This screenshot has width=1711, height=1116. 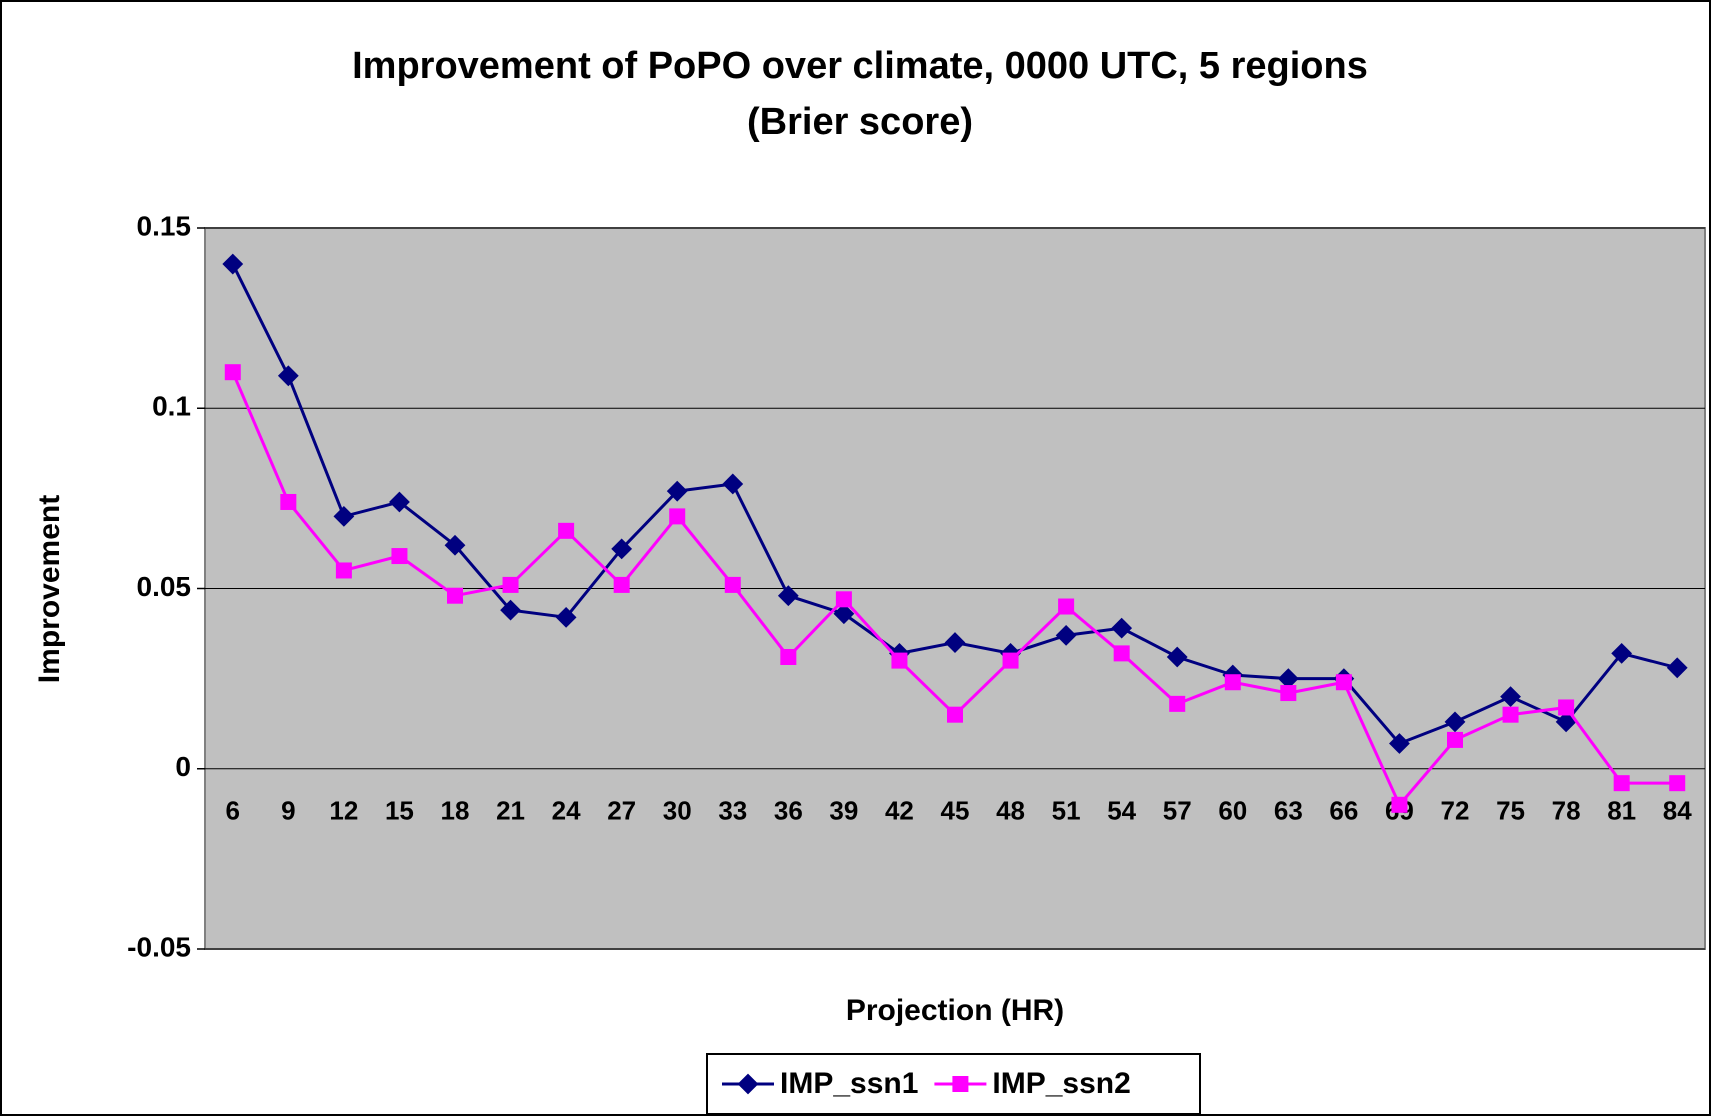 I want to click on x-tick-label: 21, so click(x=510, y=811).